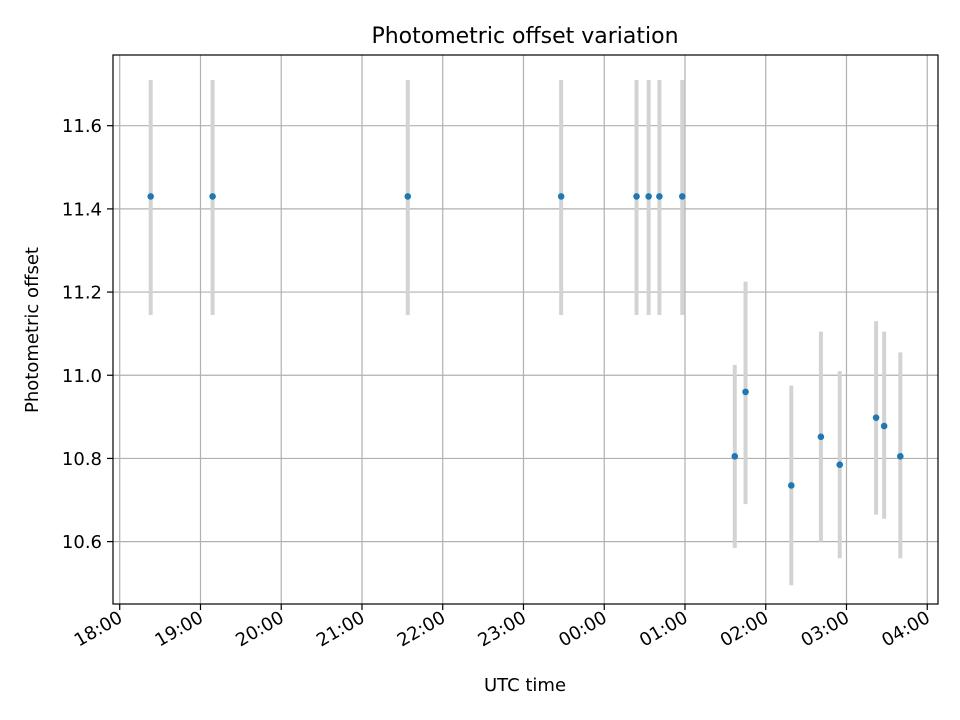 Image resolution: width=960 pixels, height=720 pixels. What do you see at coordinates (825, 629) in the screenshot?
I see `x-tick-label: 03:00` at bounding box center [825, 629].